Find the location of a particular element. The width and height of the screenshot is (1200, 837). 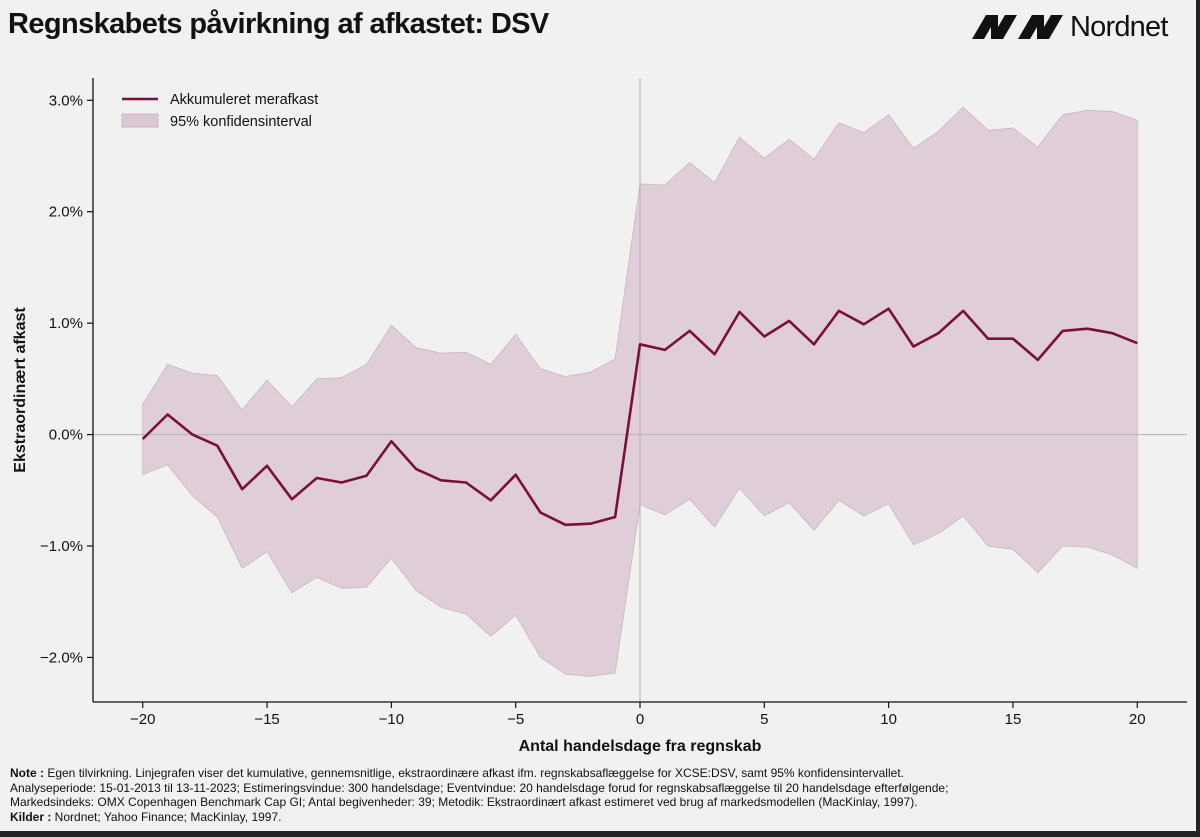

y-tick-label: 0.0% is located at coordinates (66, 435).